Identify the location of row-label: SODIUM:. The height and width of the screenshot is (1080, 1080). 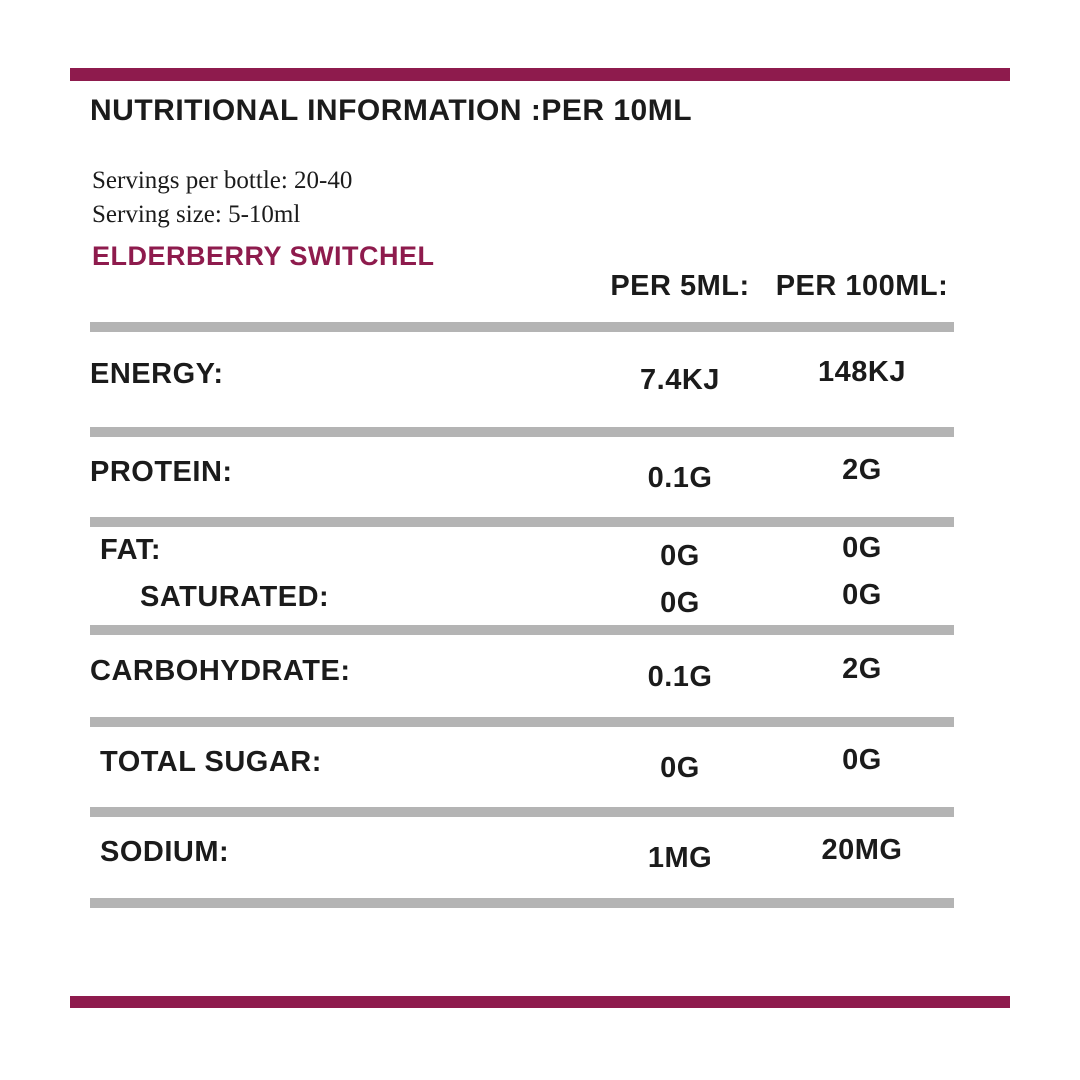
(165, 852).